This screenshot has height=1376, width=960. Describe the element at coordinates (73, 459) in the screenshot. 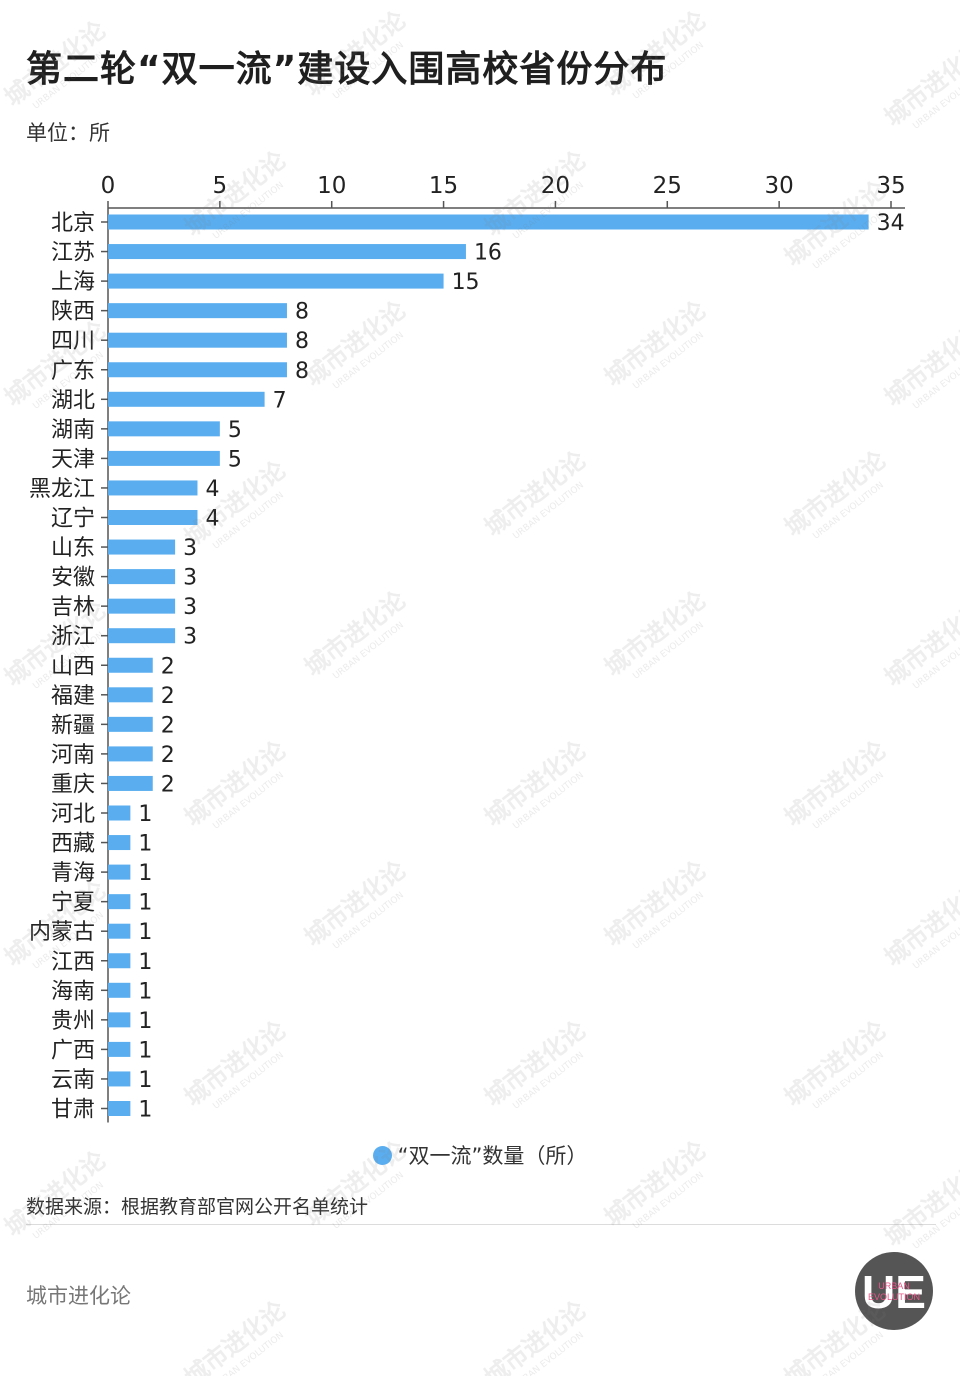

I see `category-label: 天津` at that location.